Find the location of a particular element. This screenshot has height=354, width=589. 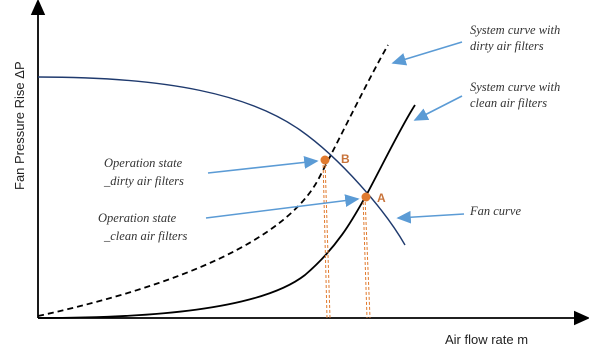

point-a is located at coordinates (366, 197).